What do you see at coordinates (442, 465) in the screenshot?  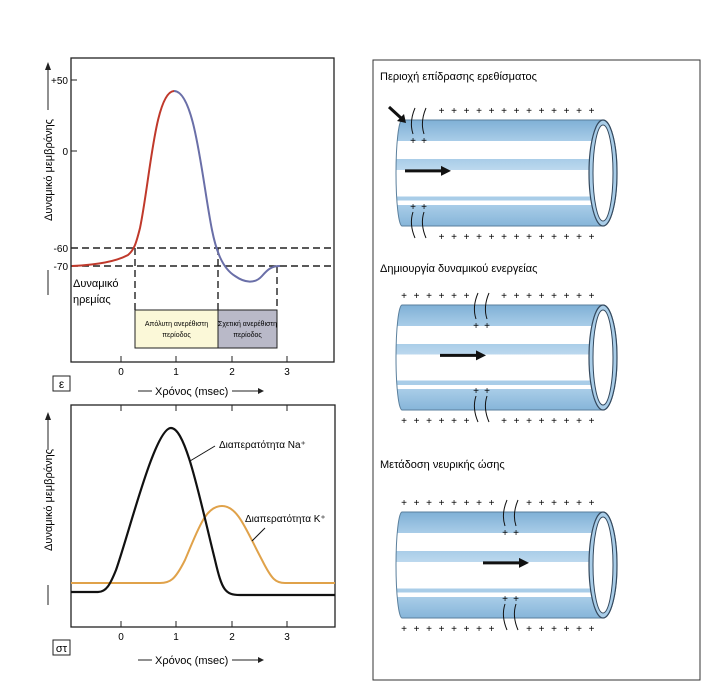 I see `step-title: Μετάδοση νευρικής ώσης` at bounding box center [442, 465].